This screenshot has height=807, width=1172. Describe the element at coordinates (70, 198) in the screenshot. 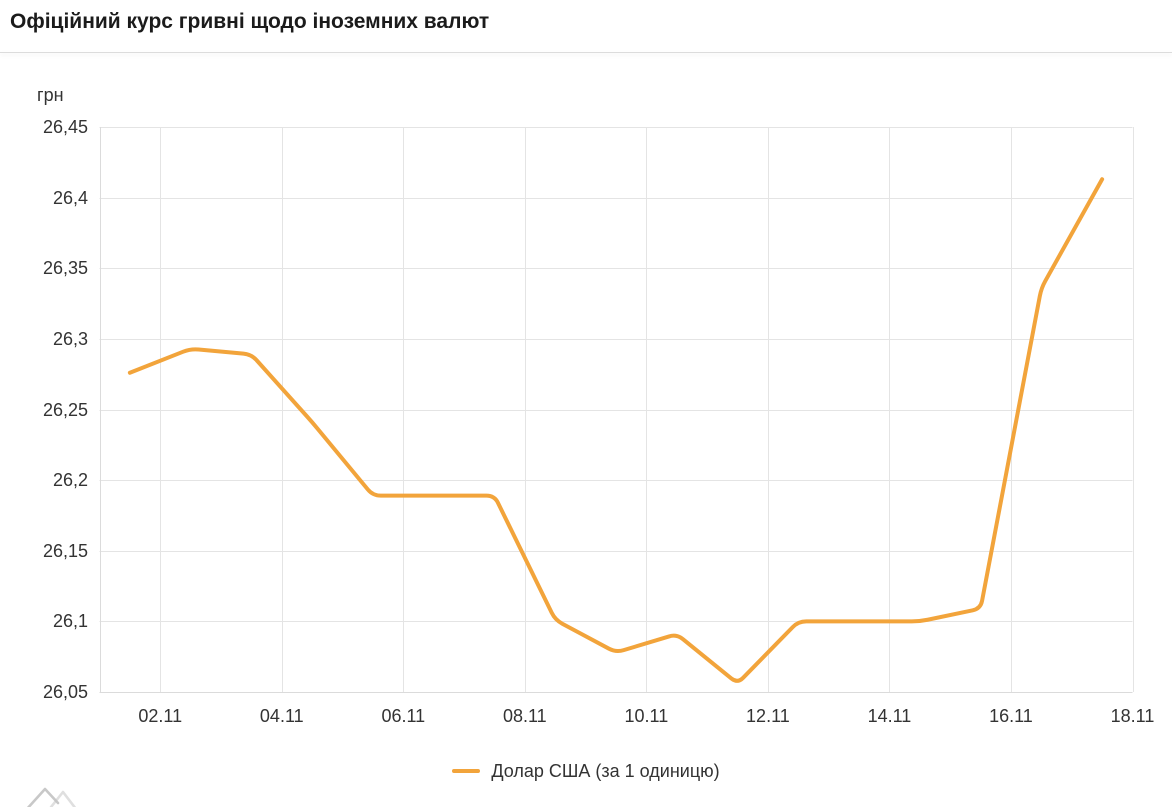

I see `y-tick-label: 26,4` at that location.